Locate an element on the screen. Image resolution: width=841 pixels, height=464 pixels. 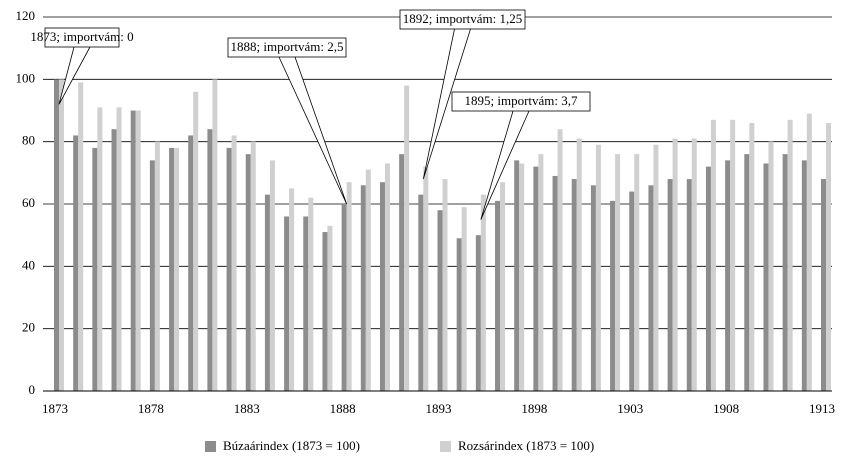
x-tick-label: 1893 is located at coordinates (439, 408).